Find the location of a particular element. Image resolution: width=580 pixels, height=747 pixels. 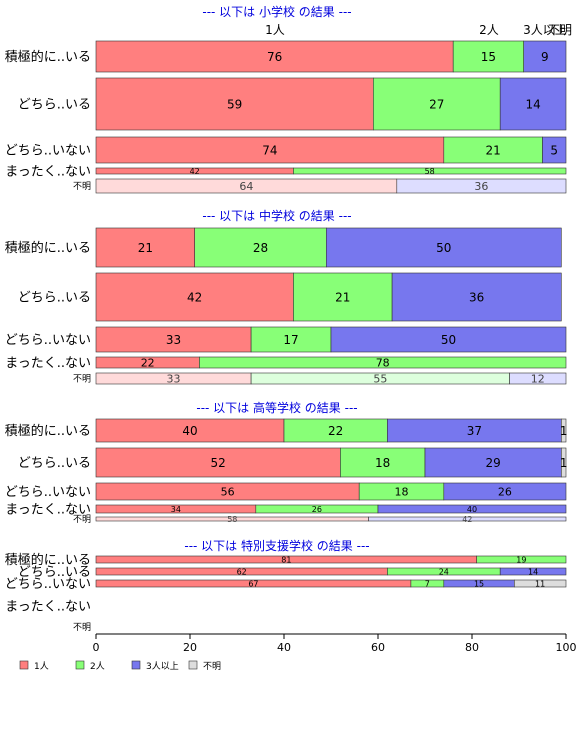

data-label: 34 is located at coordinates (176, 509).